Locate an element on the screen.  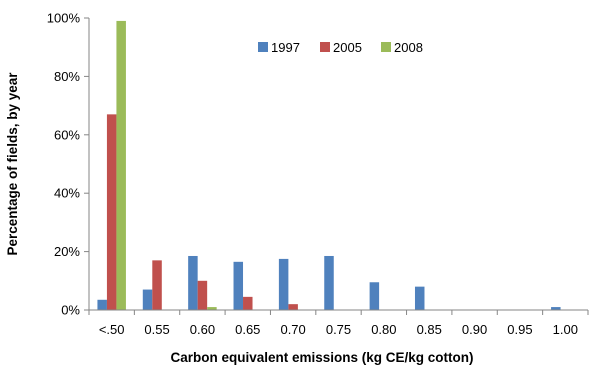
x-tick-label: 0.55 is located at coordinates (156, 329).